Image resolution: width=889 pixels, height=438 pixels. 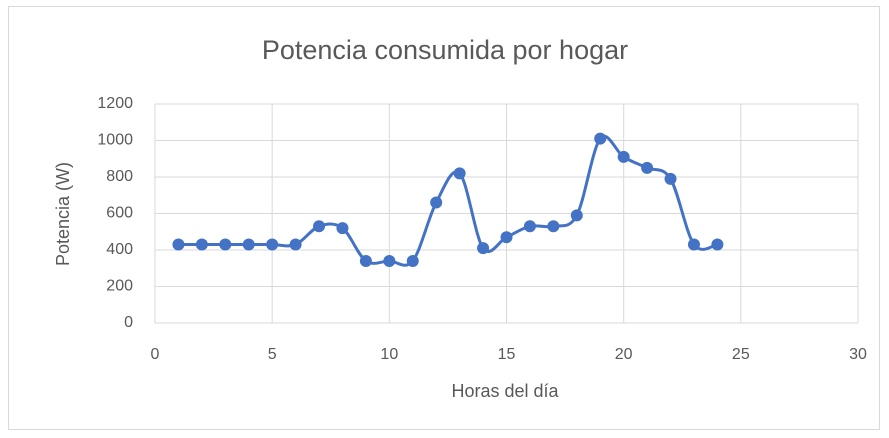 What do you see at coordinates (445, 50) in the screenshot?
I see `chart-title: Potencia consumida por hogar` at bounding box center [445, 50].